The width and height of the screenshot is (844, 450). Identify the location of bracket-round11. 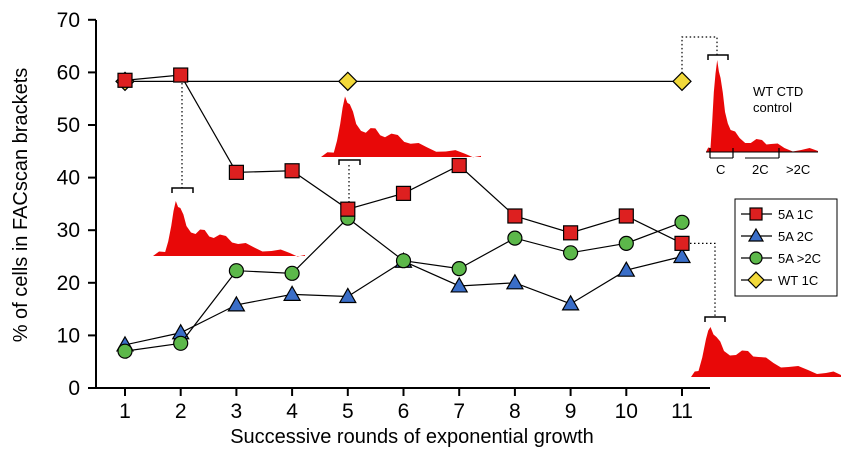
(715, 319).